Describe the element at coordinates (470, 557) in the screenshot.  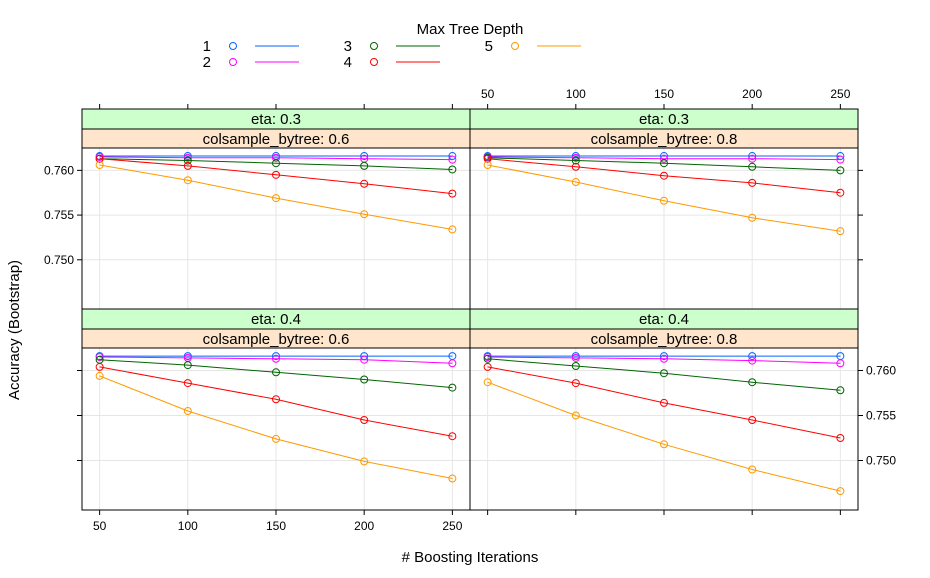
I see `x-axis-title: # Boosting Iterations` at that location.